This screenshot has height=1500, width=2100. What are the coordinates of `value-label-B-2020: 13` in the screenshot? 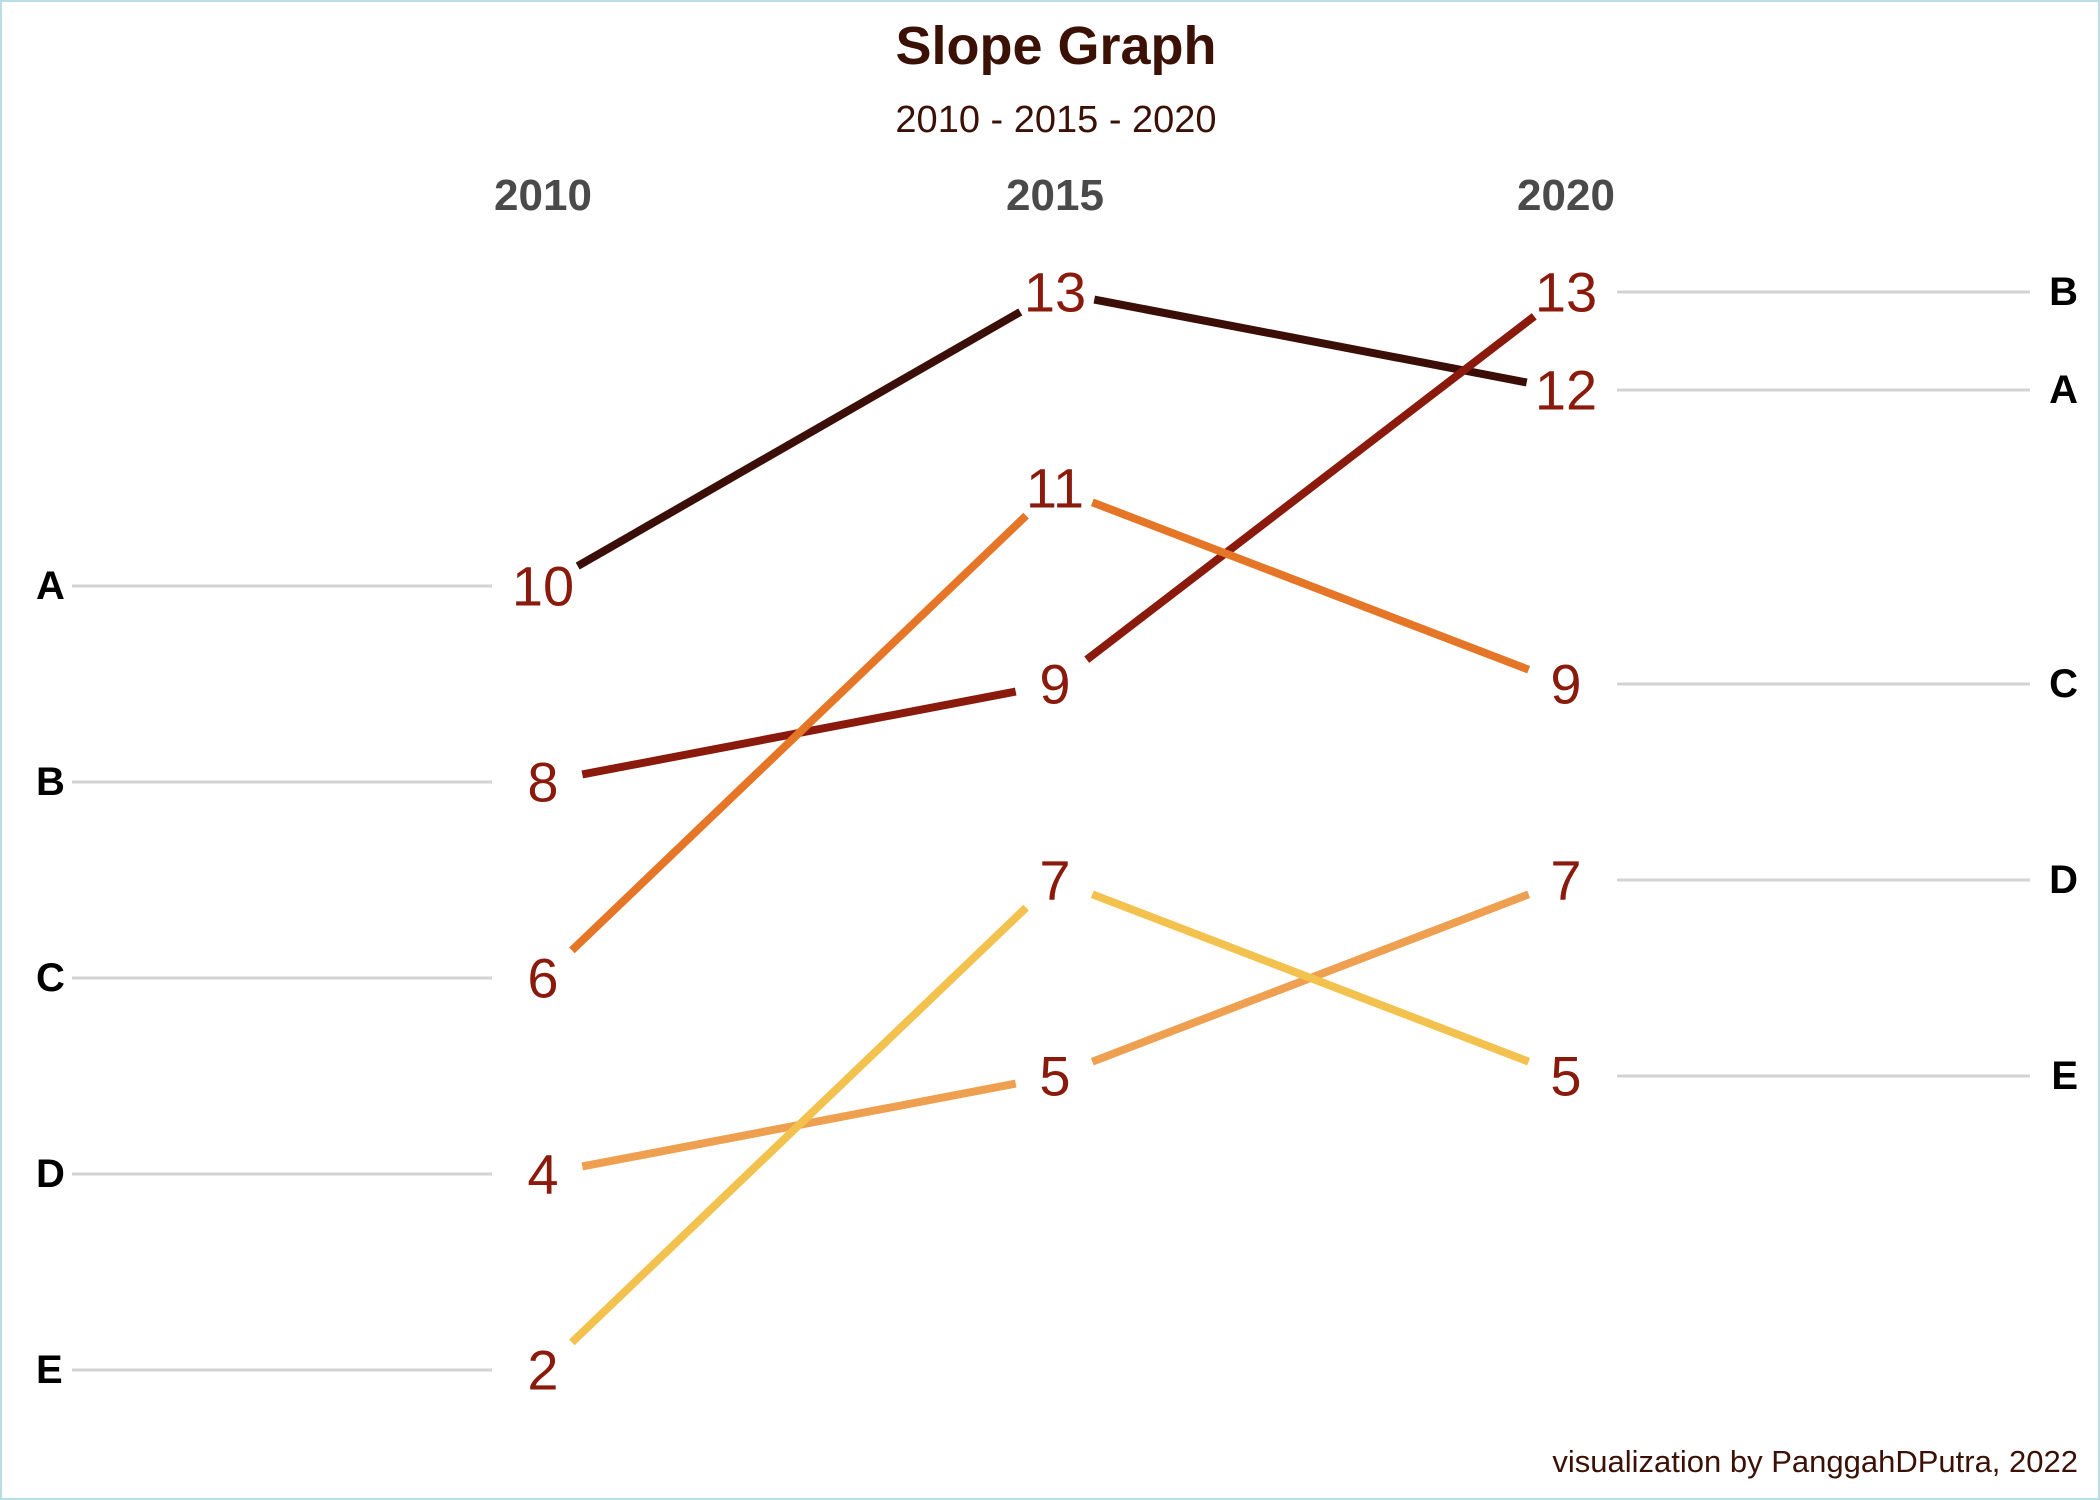 It's located at (1566, 292).